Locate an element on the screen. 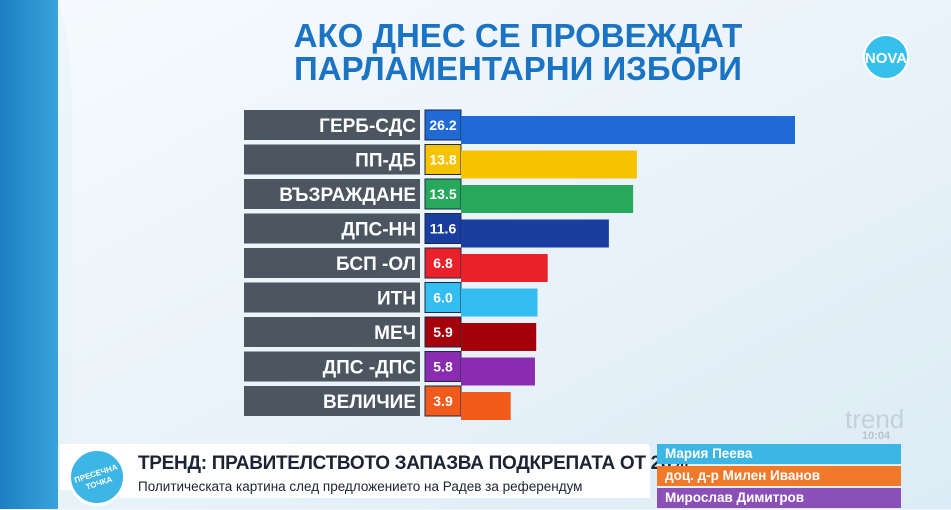  value-label-5: 6.0 is located at coordinates (443, 298).